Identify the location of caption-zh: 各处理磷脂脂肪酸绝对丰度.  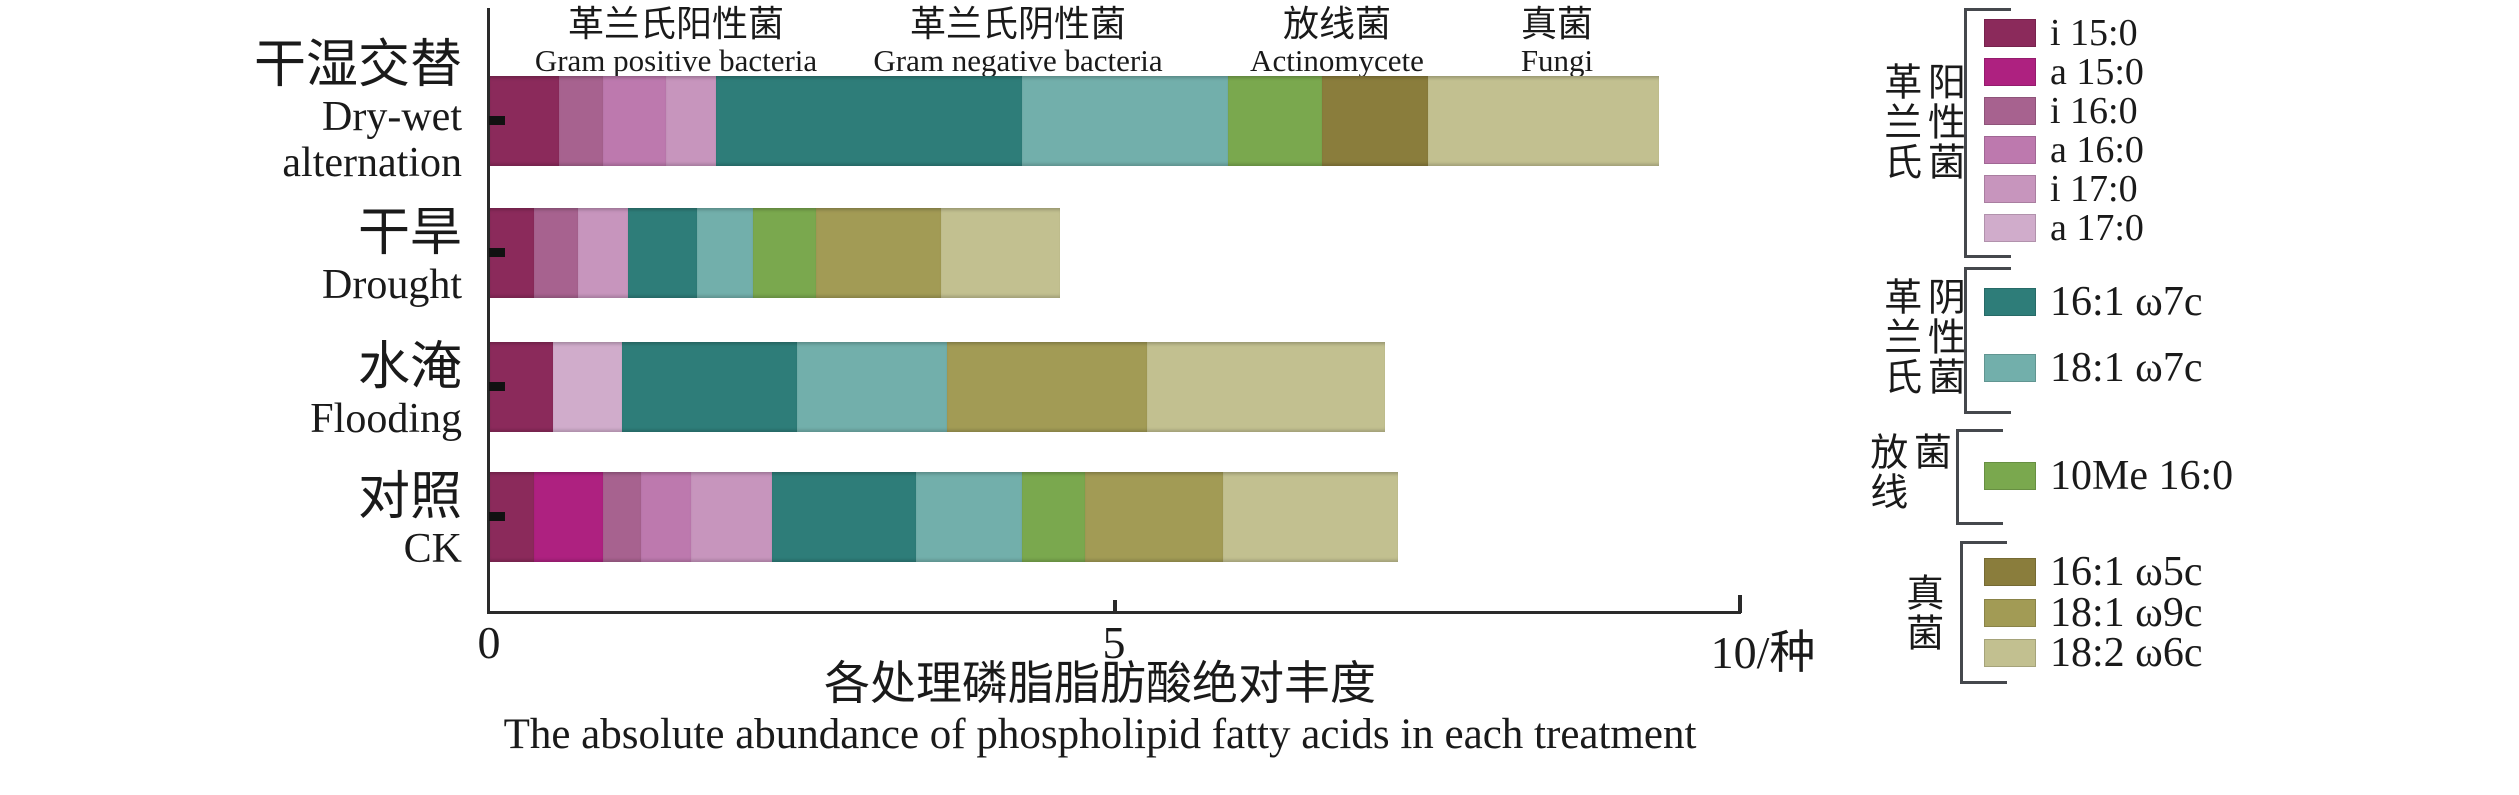
(1100, 683).